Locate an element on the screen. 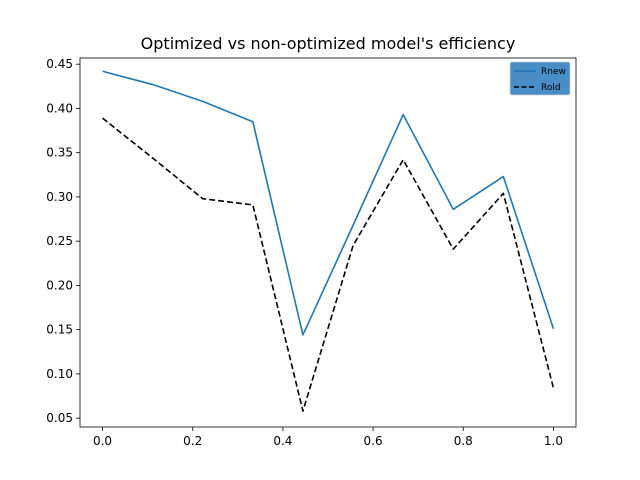 The width and height of the screenshot is (640, 480). x-tick-label: 0.8 is located at coordinates (463, 441).